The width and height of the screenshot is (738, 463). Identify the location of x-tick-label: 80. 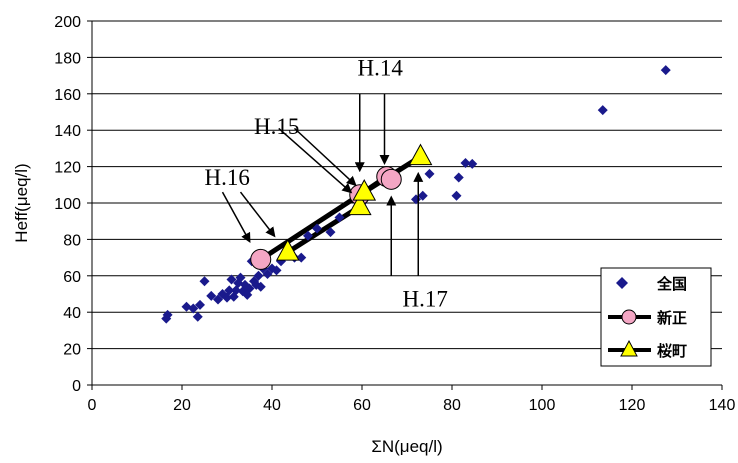
(452, 405).